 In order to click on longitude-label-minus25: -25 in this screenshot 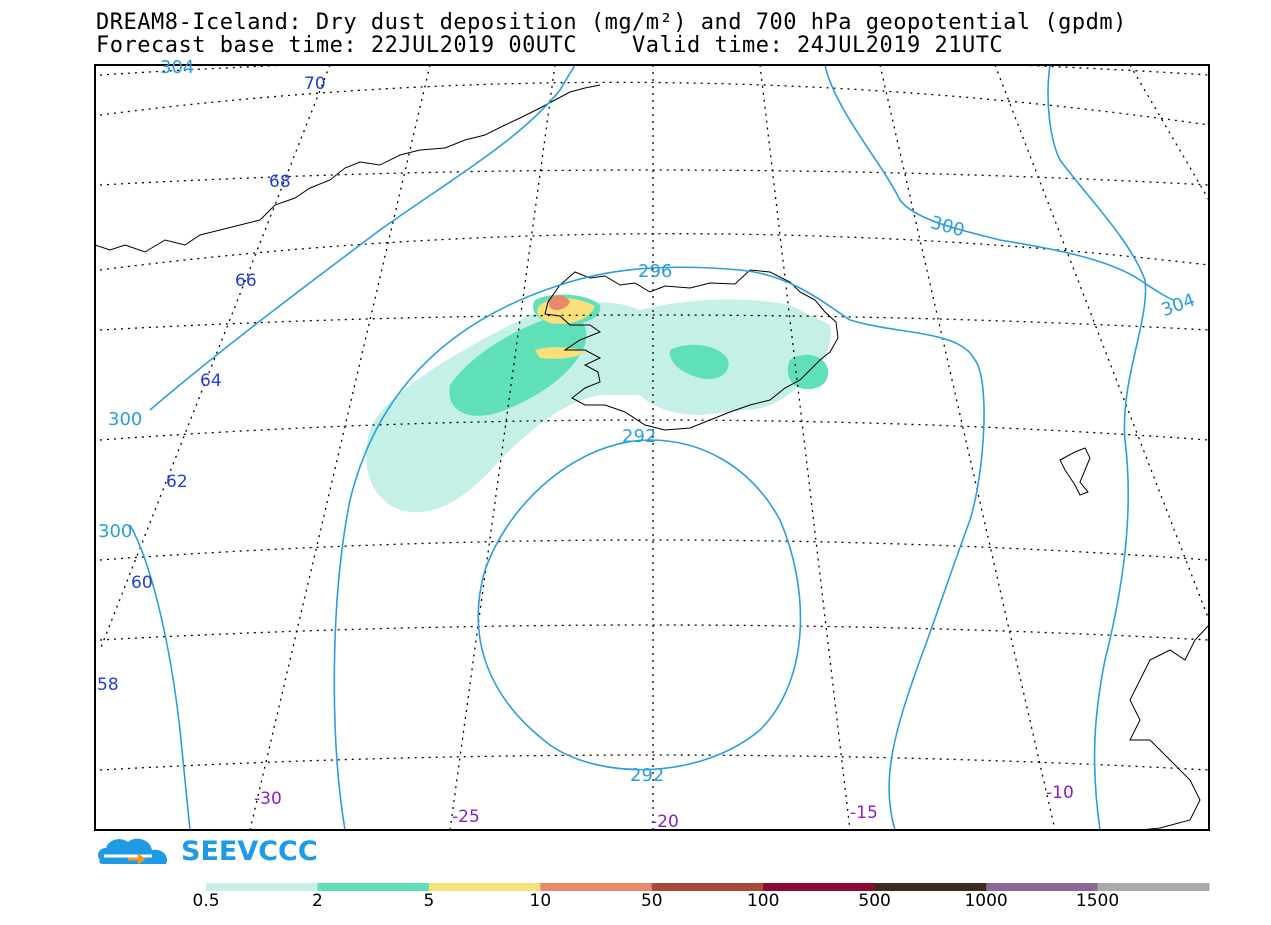, I will do `click(466, 817)`.